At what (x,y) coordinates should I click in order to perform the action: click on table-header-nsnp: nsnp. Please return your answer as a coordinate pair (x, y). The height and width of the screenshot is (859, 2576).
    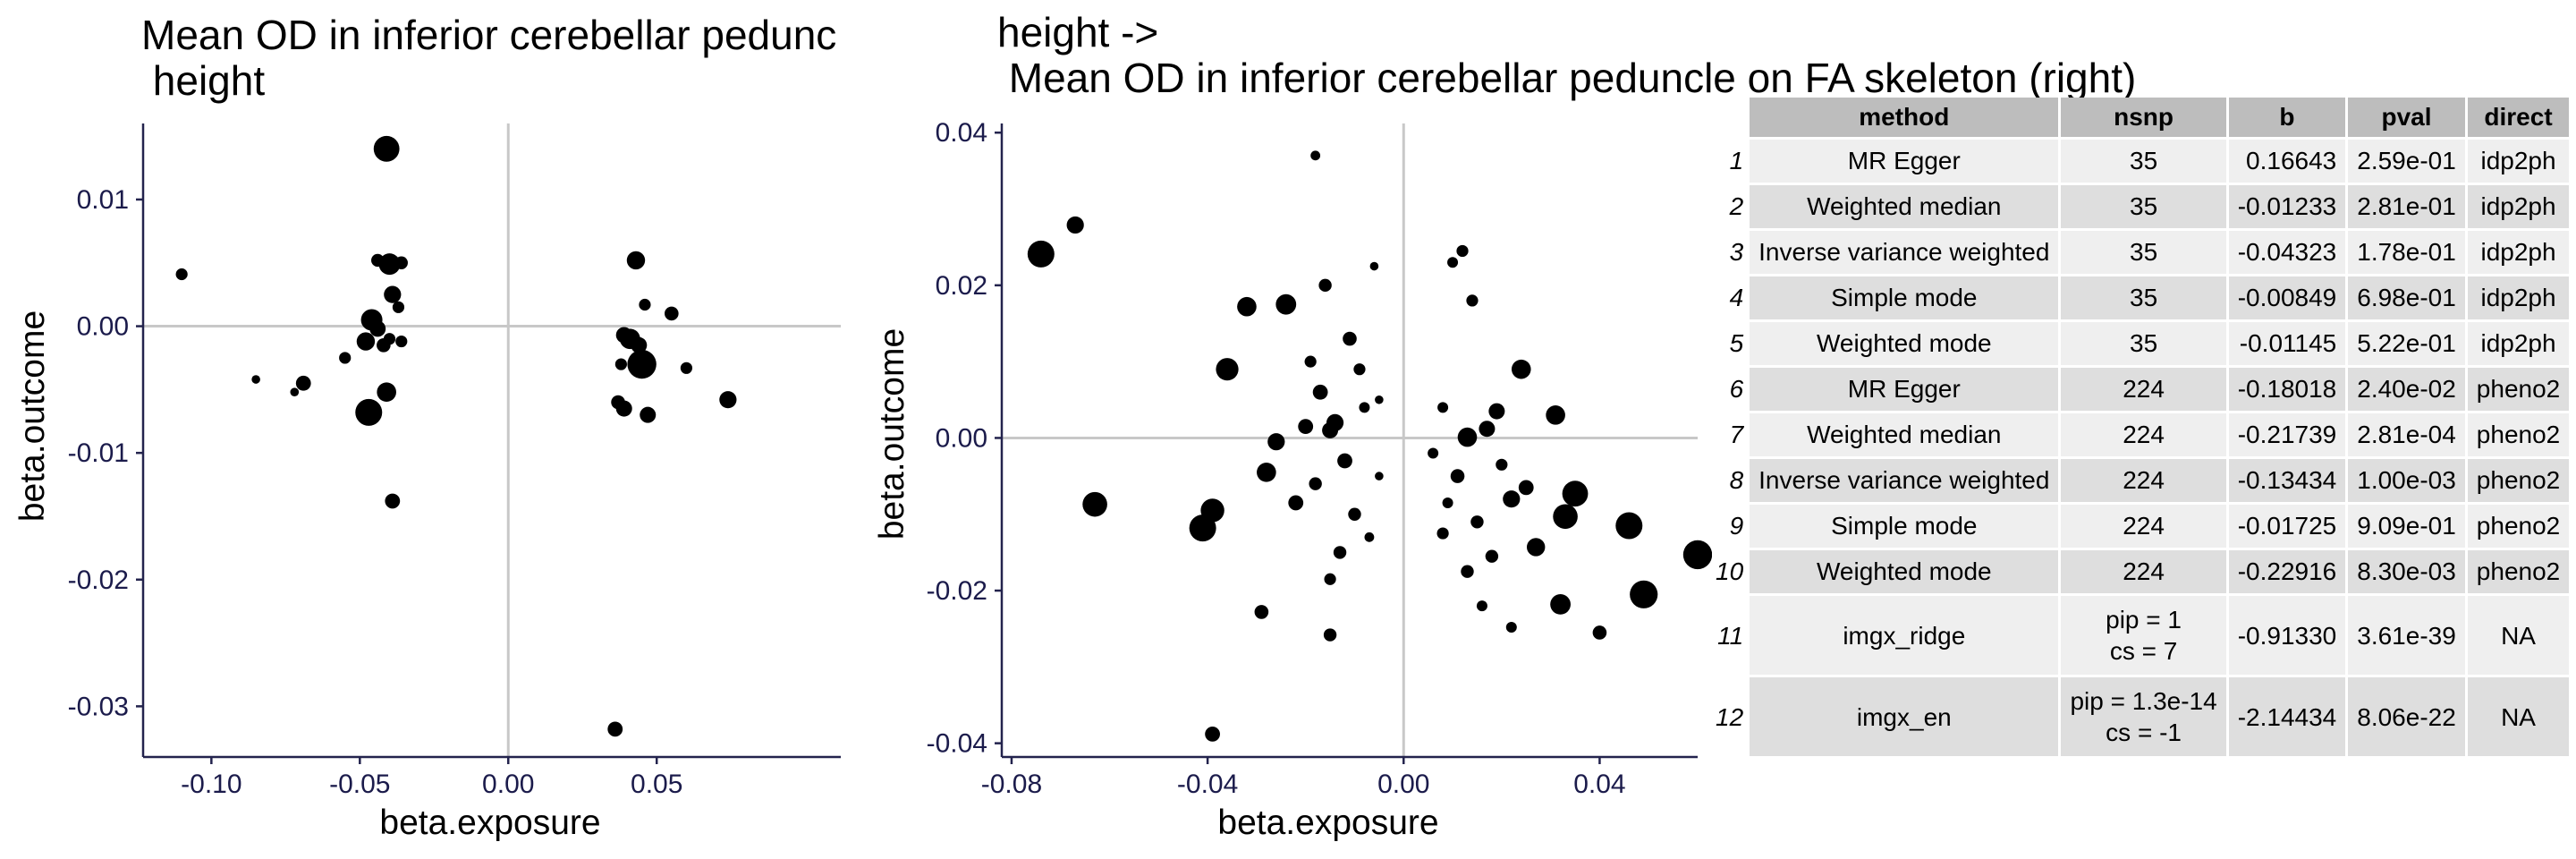
    Looking at the image, I should click on (2143, 117).